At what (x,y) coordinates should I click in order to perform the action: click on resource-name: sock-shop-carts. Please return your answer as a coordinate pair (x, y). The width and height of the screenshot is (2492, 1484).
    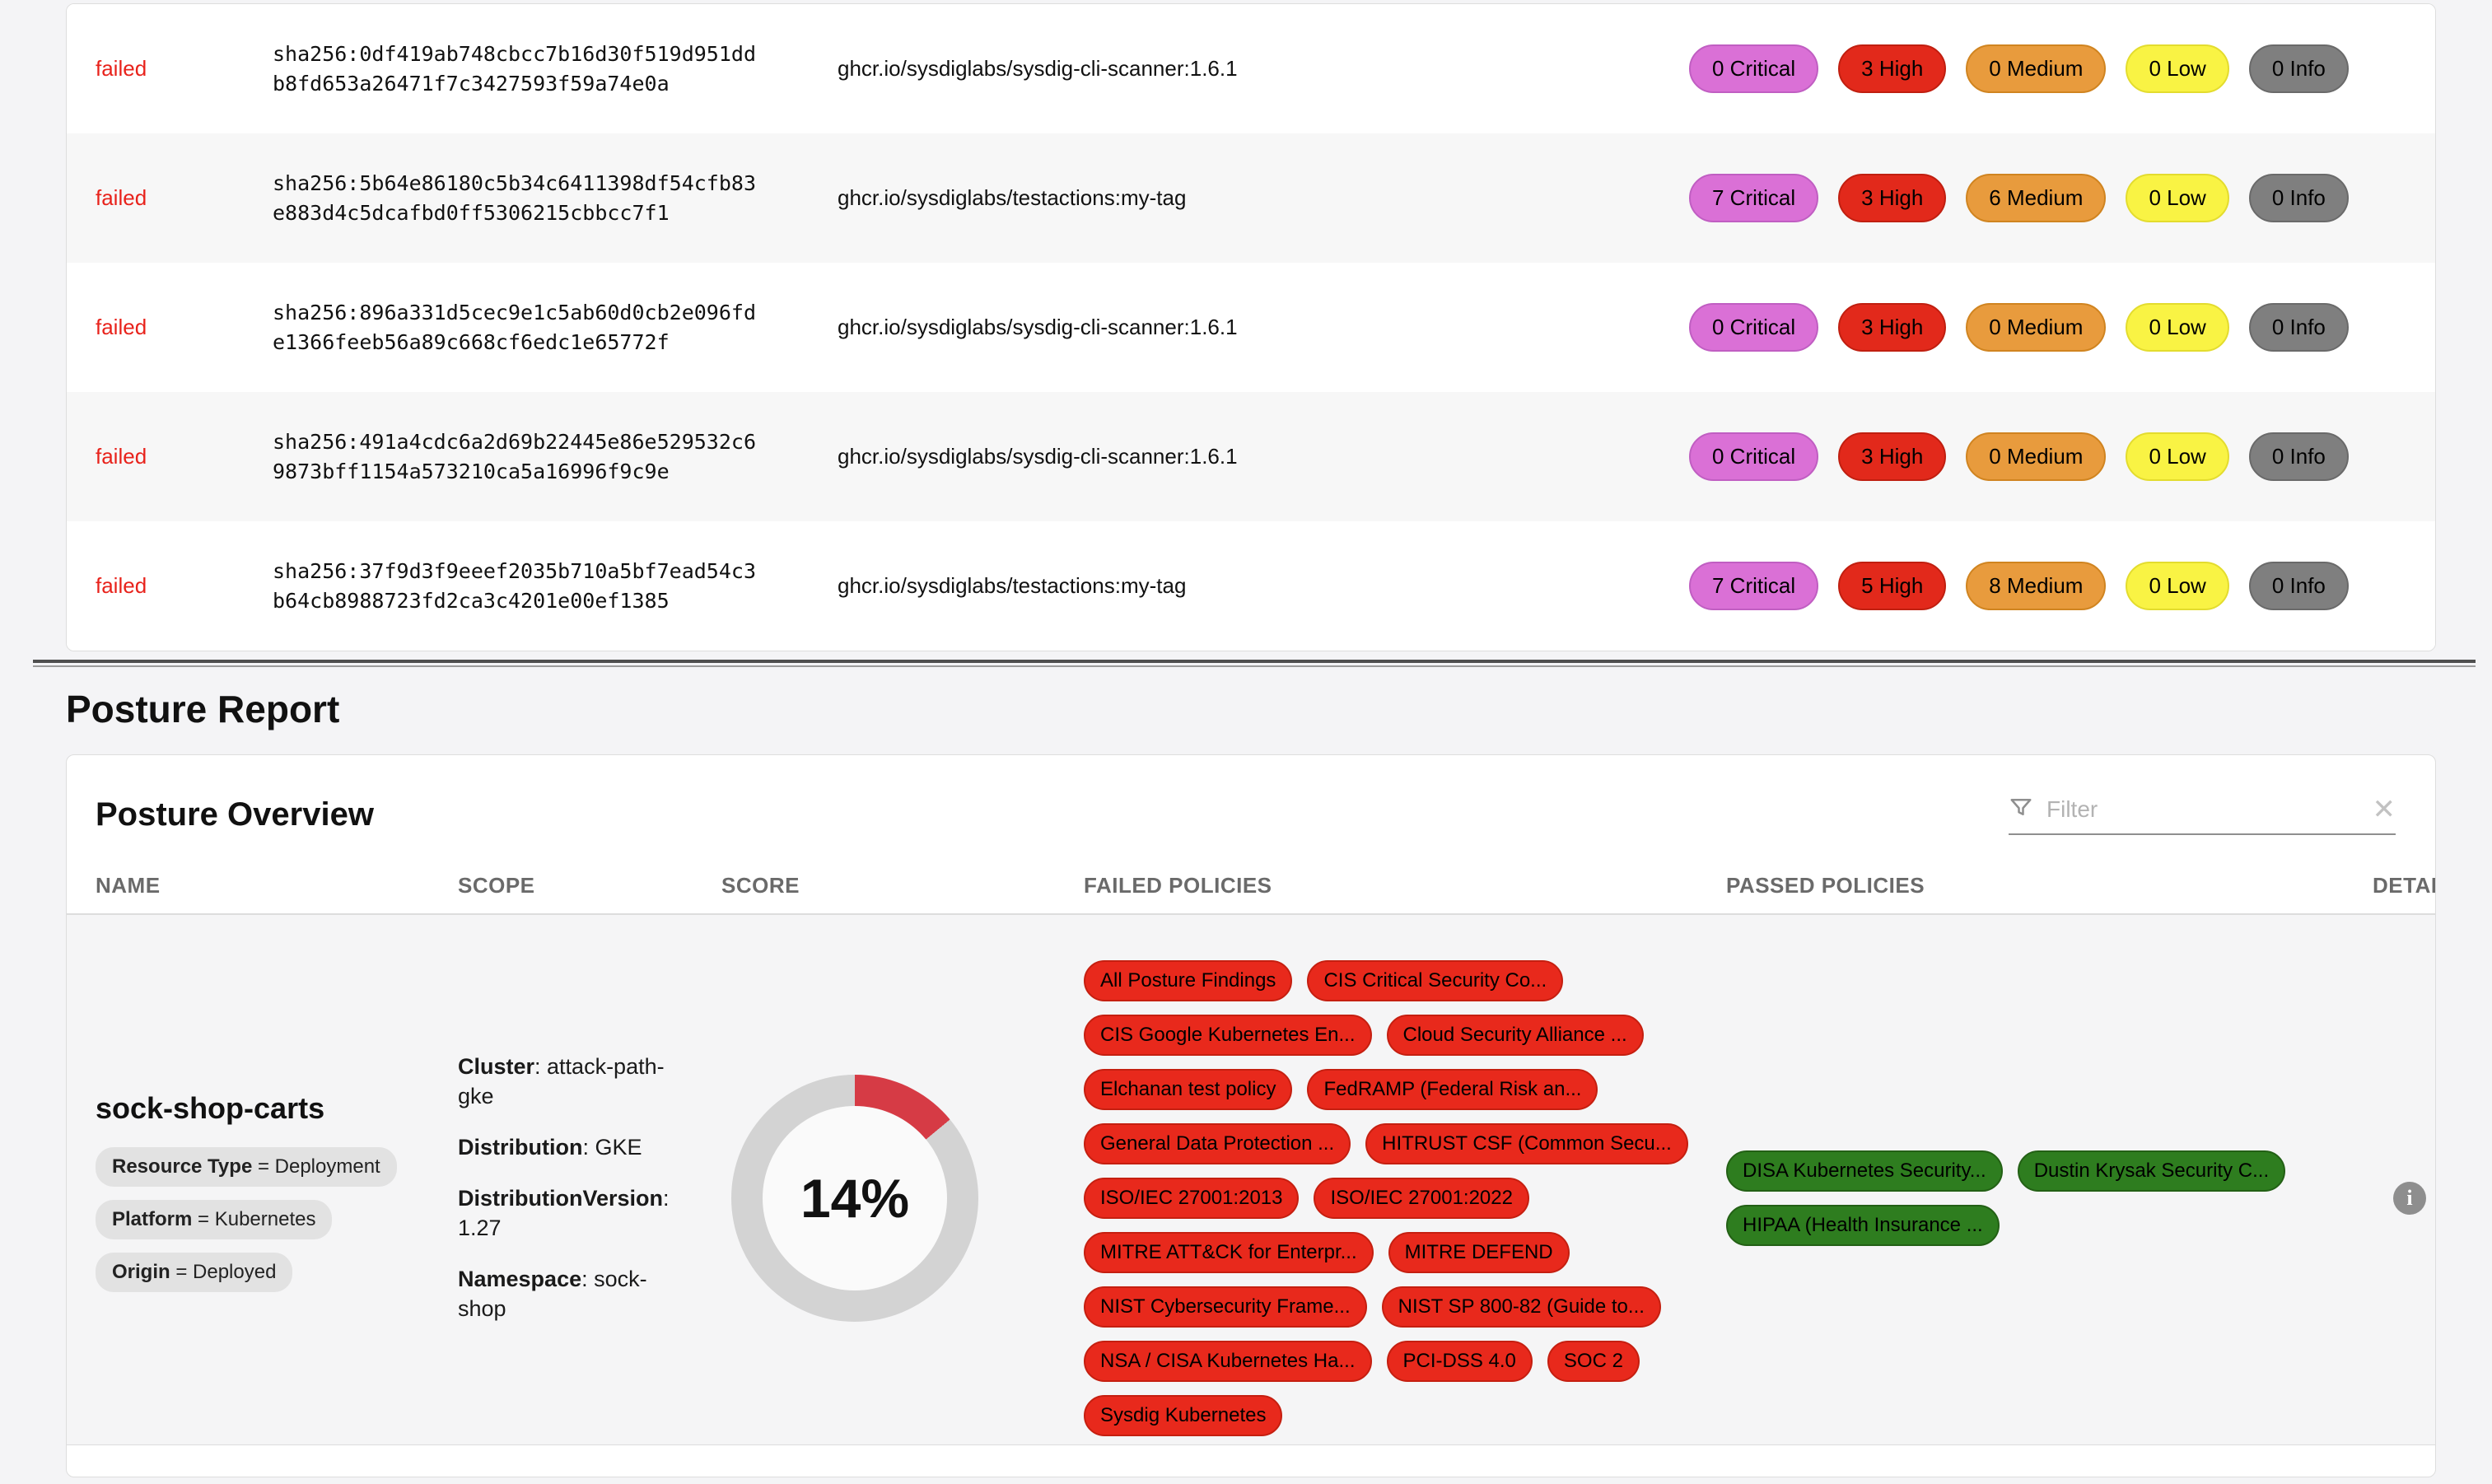
    Looking at the image, I should click on (210, 1108).